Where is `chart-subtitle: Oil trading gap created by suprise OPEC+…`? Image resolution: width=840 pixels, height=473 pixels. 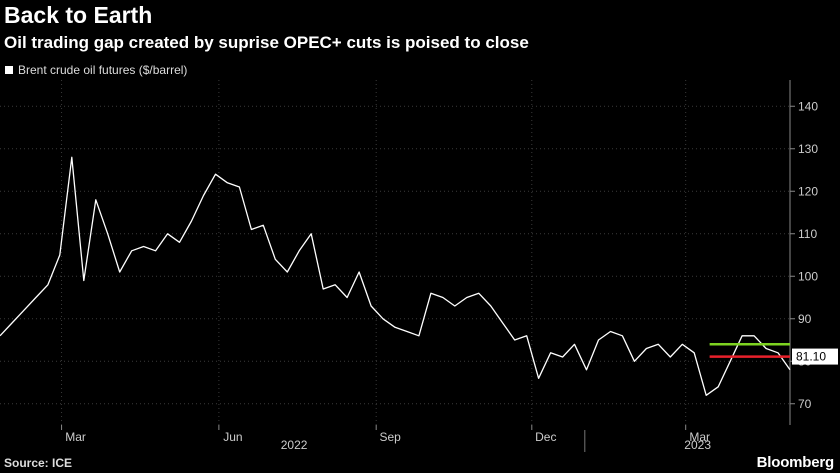
chart-subtitle: Oil trading gap created by suprise OPEC+… is located at coordinates (266, 42).